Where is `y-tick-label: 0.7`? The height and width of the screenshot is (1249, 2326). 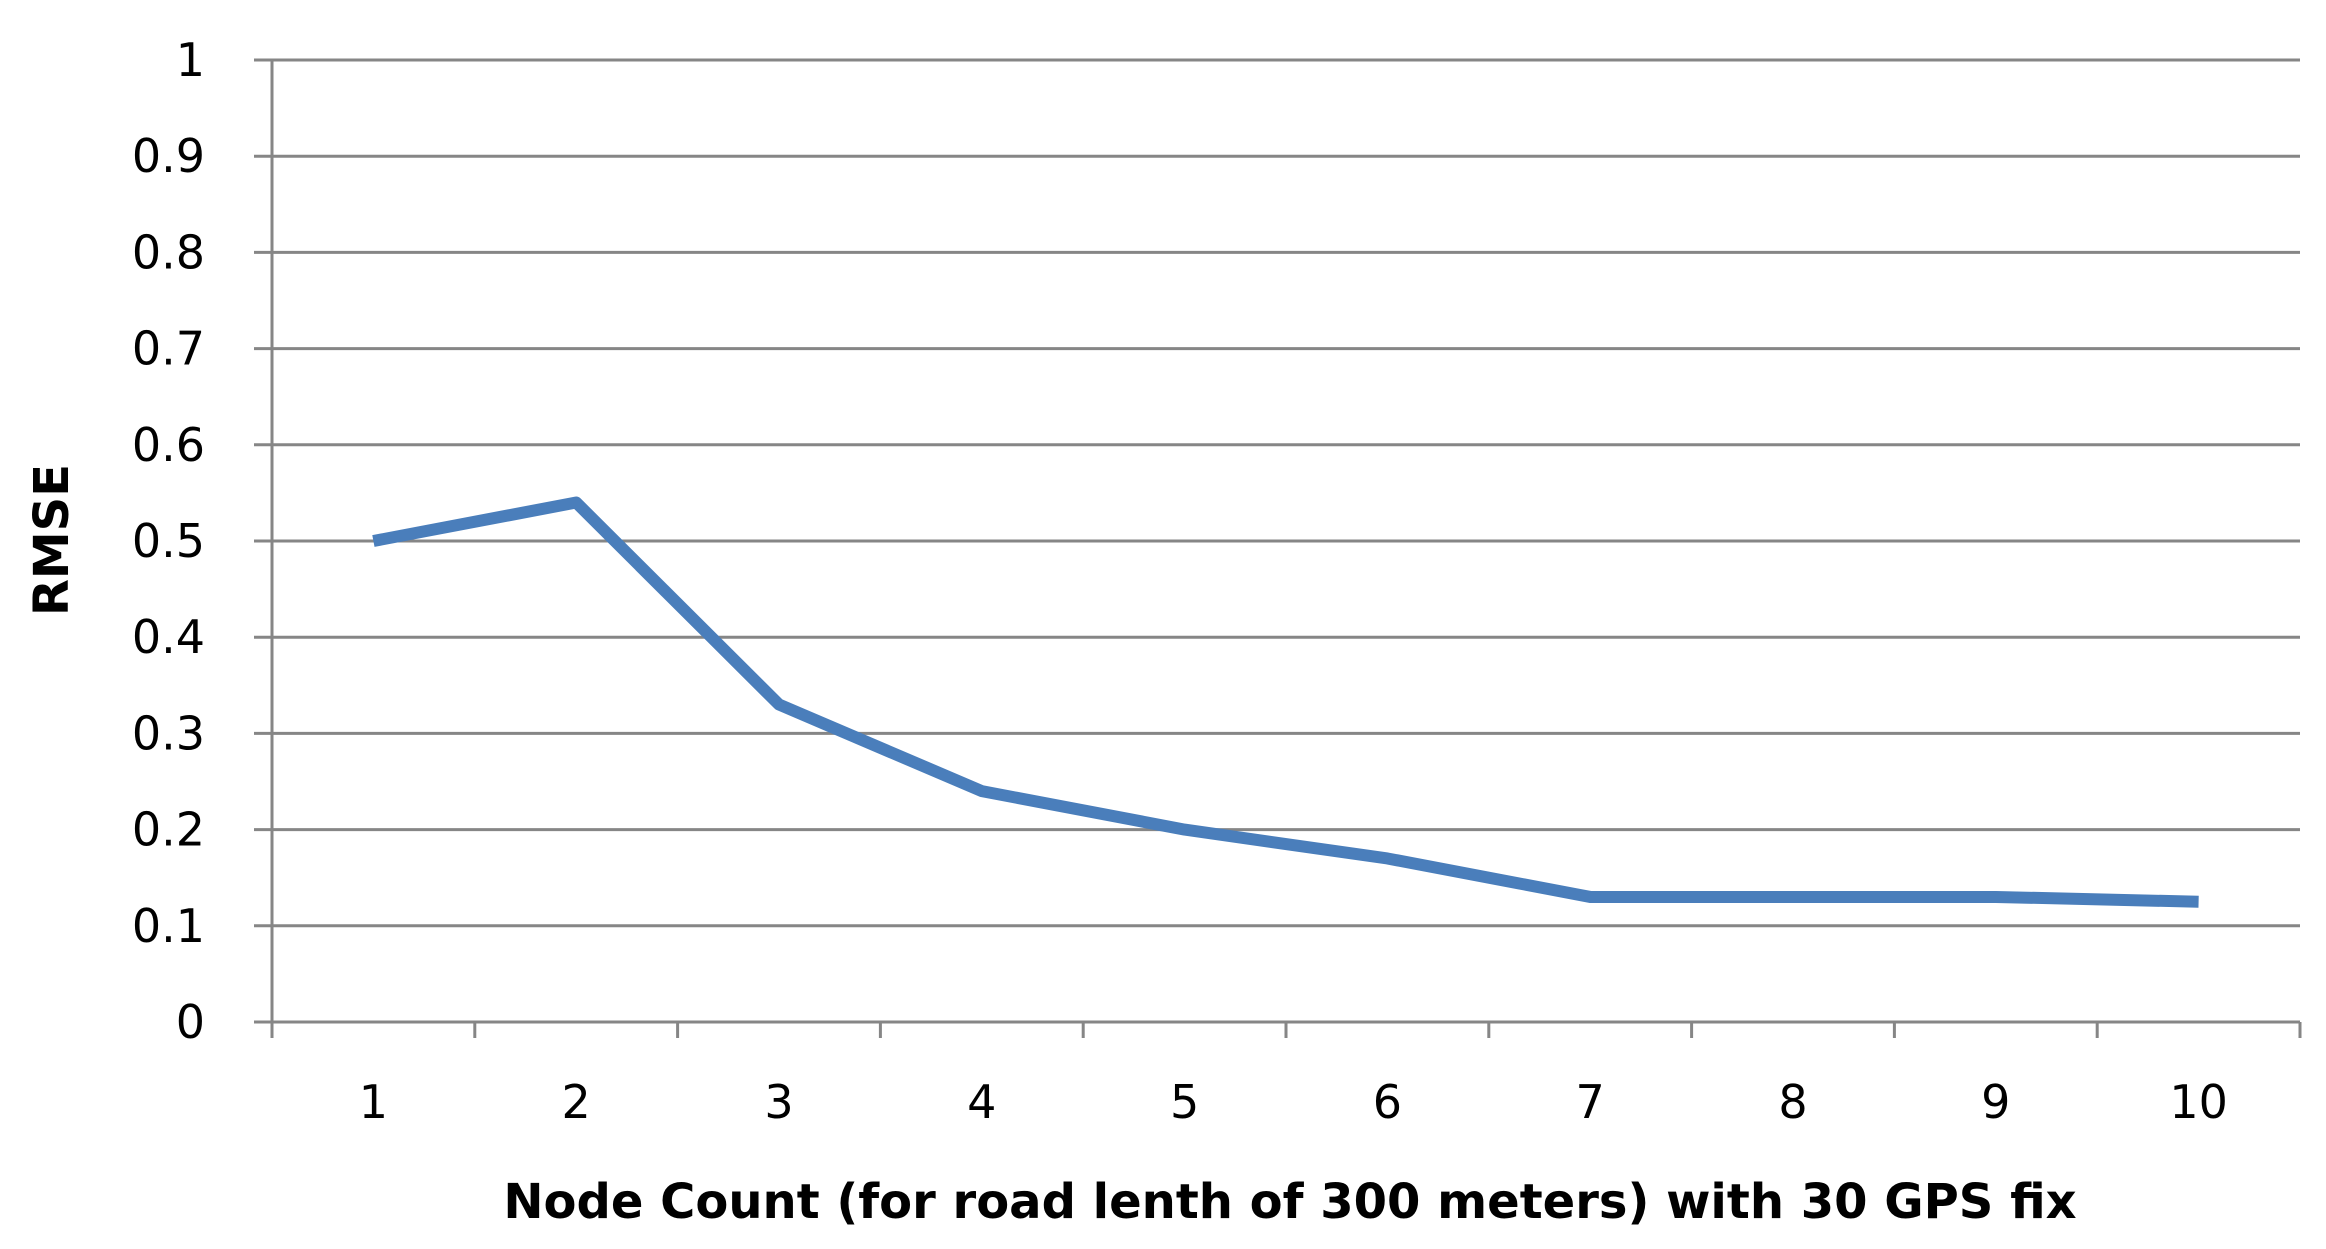 y-tick-label: 0.7 is located at coordinates (168, 349).